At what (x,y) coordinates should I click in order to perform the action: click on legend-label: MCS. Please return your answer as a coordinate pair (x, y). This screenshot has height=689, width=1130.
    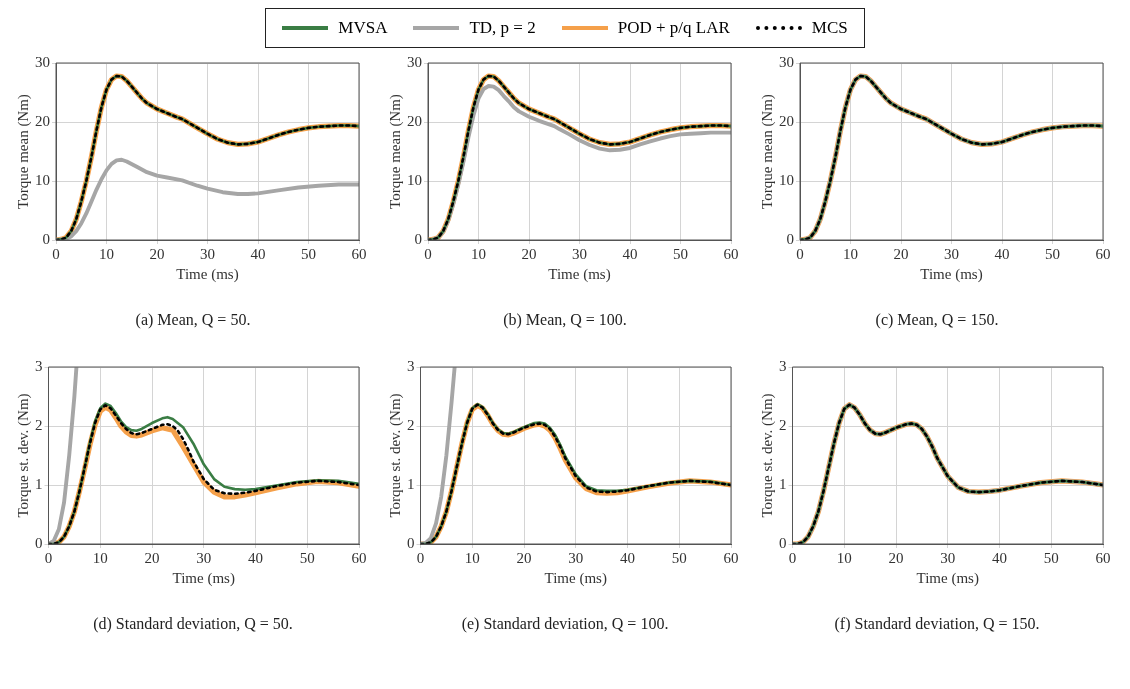
    Looking at the image, I should click on (829, 28).